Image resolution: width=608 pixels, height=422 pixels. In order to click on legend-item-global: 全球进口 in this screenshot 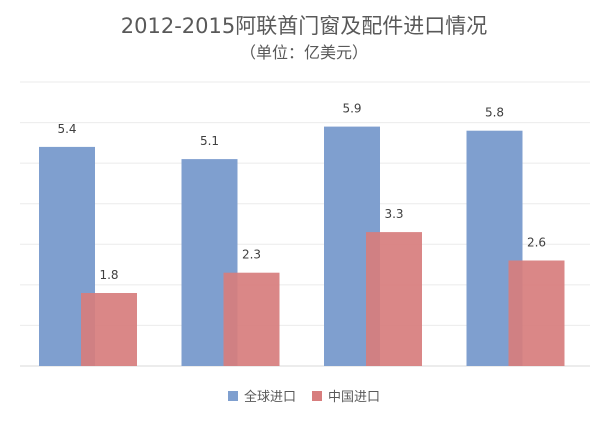, I will do `click(261, 395)`.